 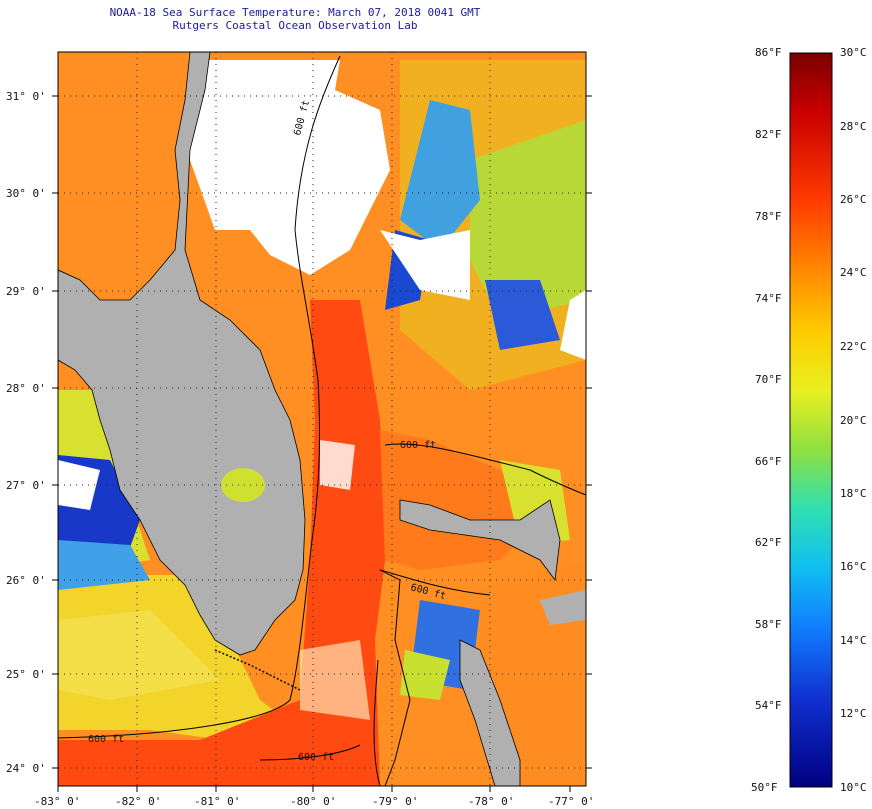 I want to click on colorbar-c-label: 26°C, so click(x=853, y=199).